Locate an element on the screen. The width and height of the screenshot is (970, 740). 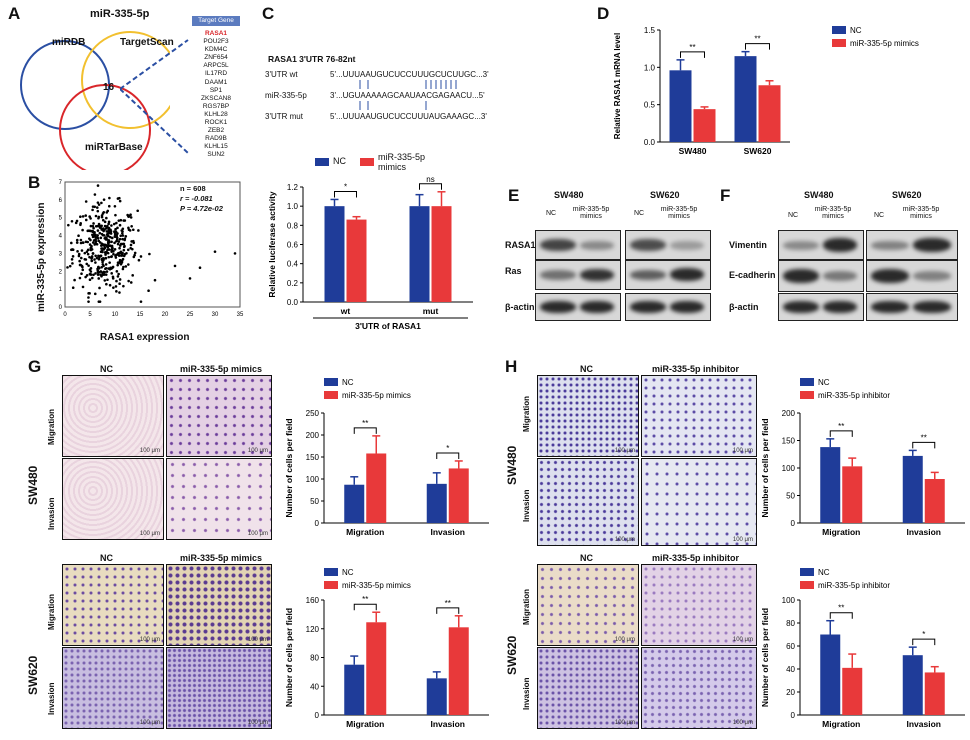
target-gene-item: RASA1 is located at coordinates (216, 33).